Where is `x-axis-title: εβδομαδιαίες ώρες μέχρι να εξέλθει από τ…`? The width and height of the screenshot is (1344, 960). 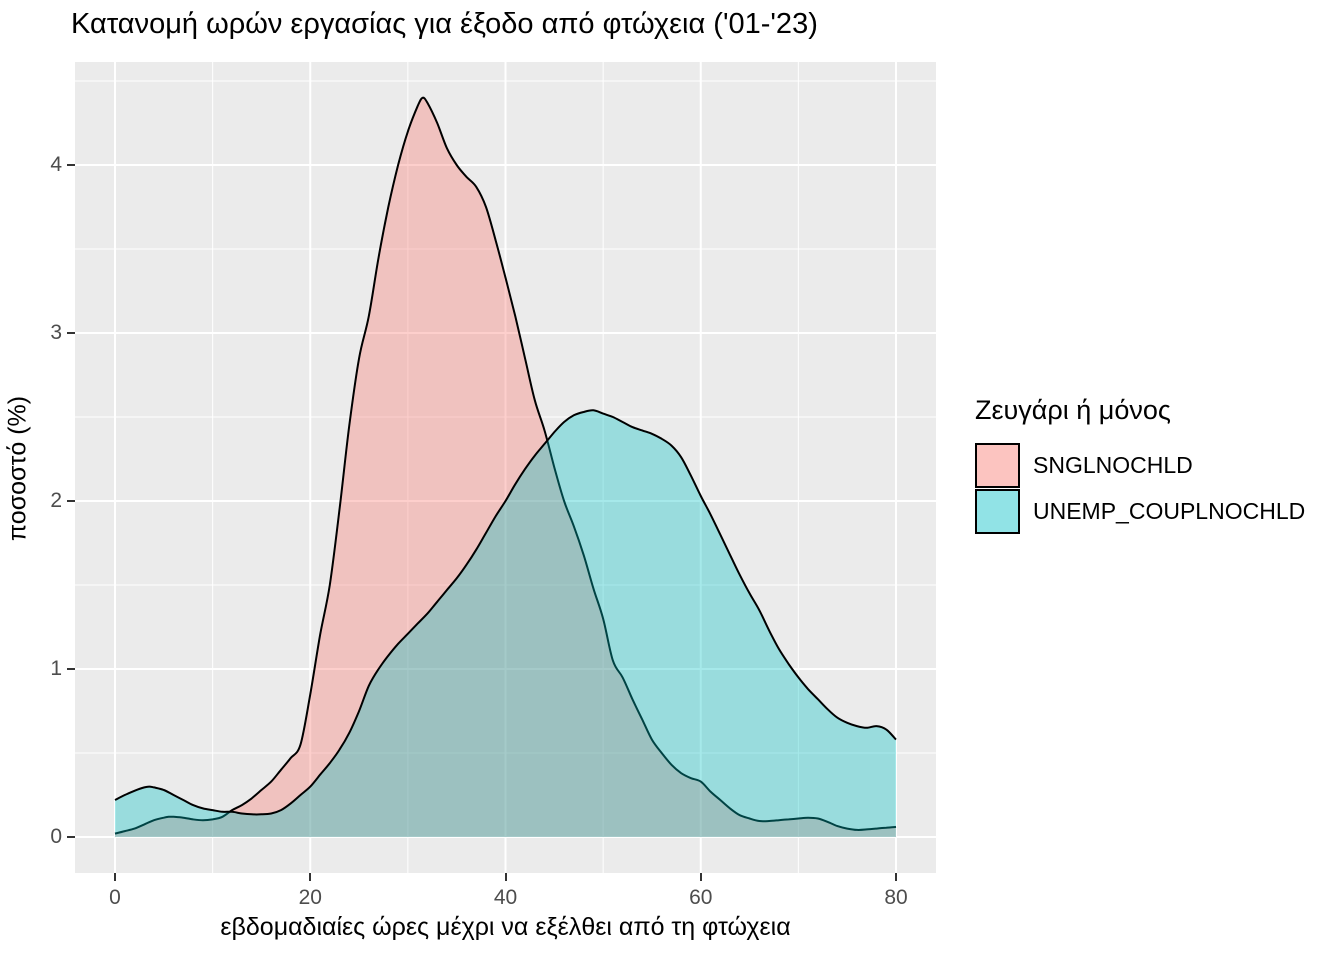 x-axis-title: εβδομαδιαίες ώρες μέχρι να εξέλθει από τ… is located at coordinates (505, 927).